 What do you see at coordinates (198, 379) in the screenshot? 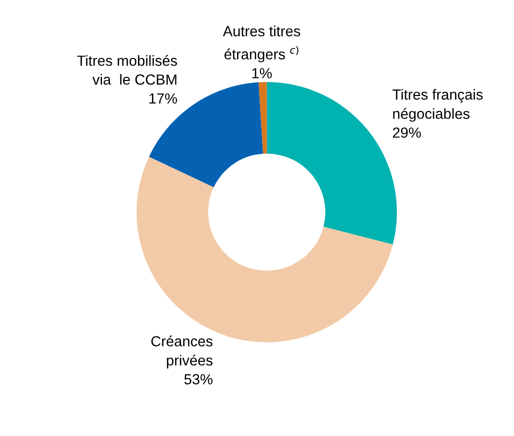
I see `data-label: 53%` at bounding box center [198, 379].